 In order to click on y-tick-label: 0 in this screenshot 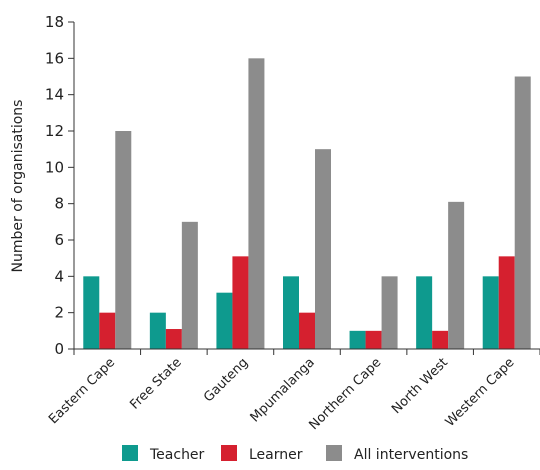, I will do `click(59, 349)`.